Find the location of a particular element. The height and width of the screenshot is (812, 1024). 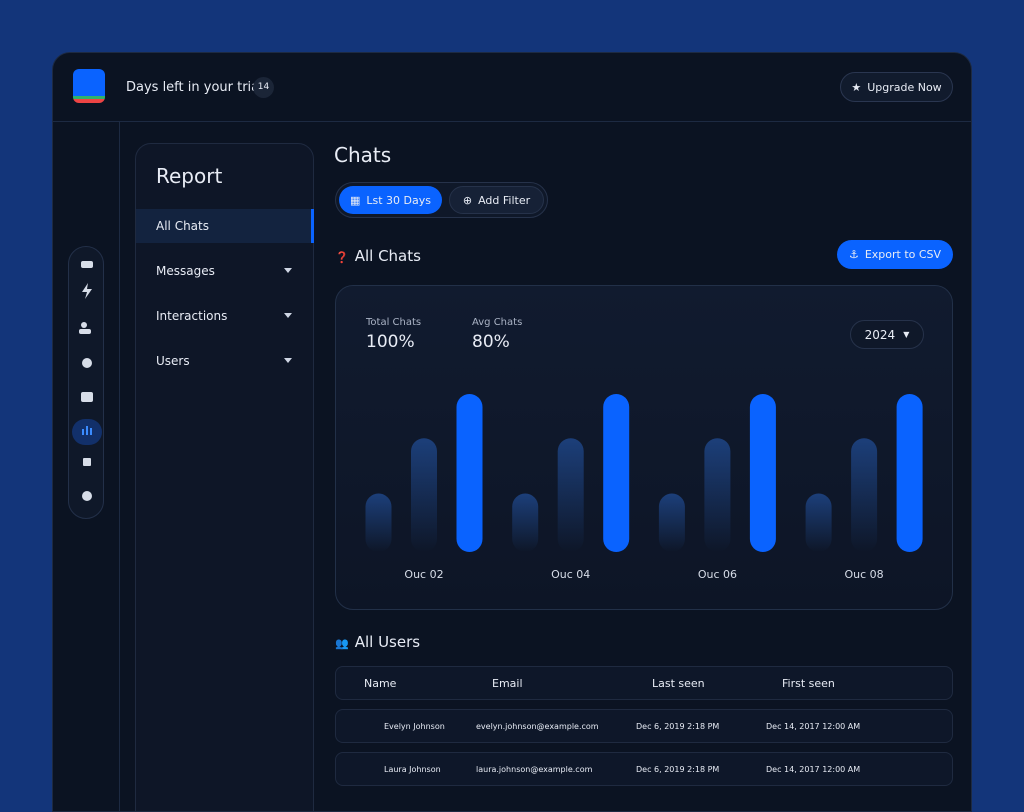

nav-label: All Chats is located at coordinates (182, 226).